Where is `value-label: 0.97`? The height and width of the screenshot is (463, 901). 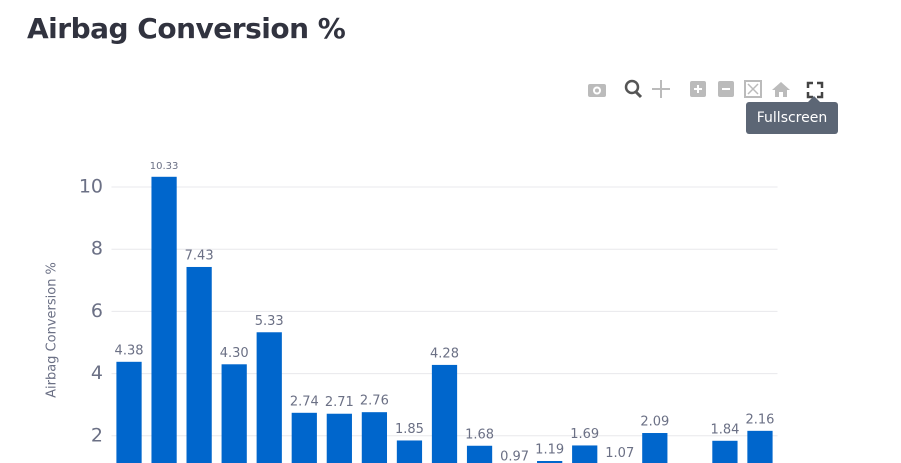 value-label: 0.97 is located at coordinates (514, 456).